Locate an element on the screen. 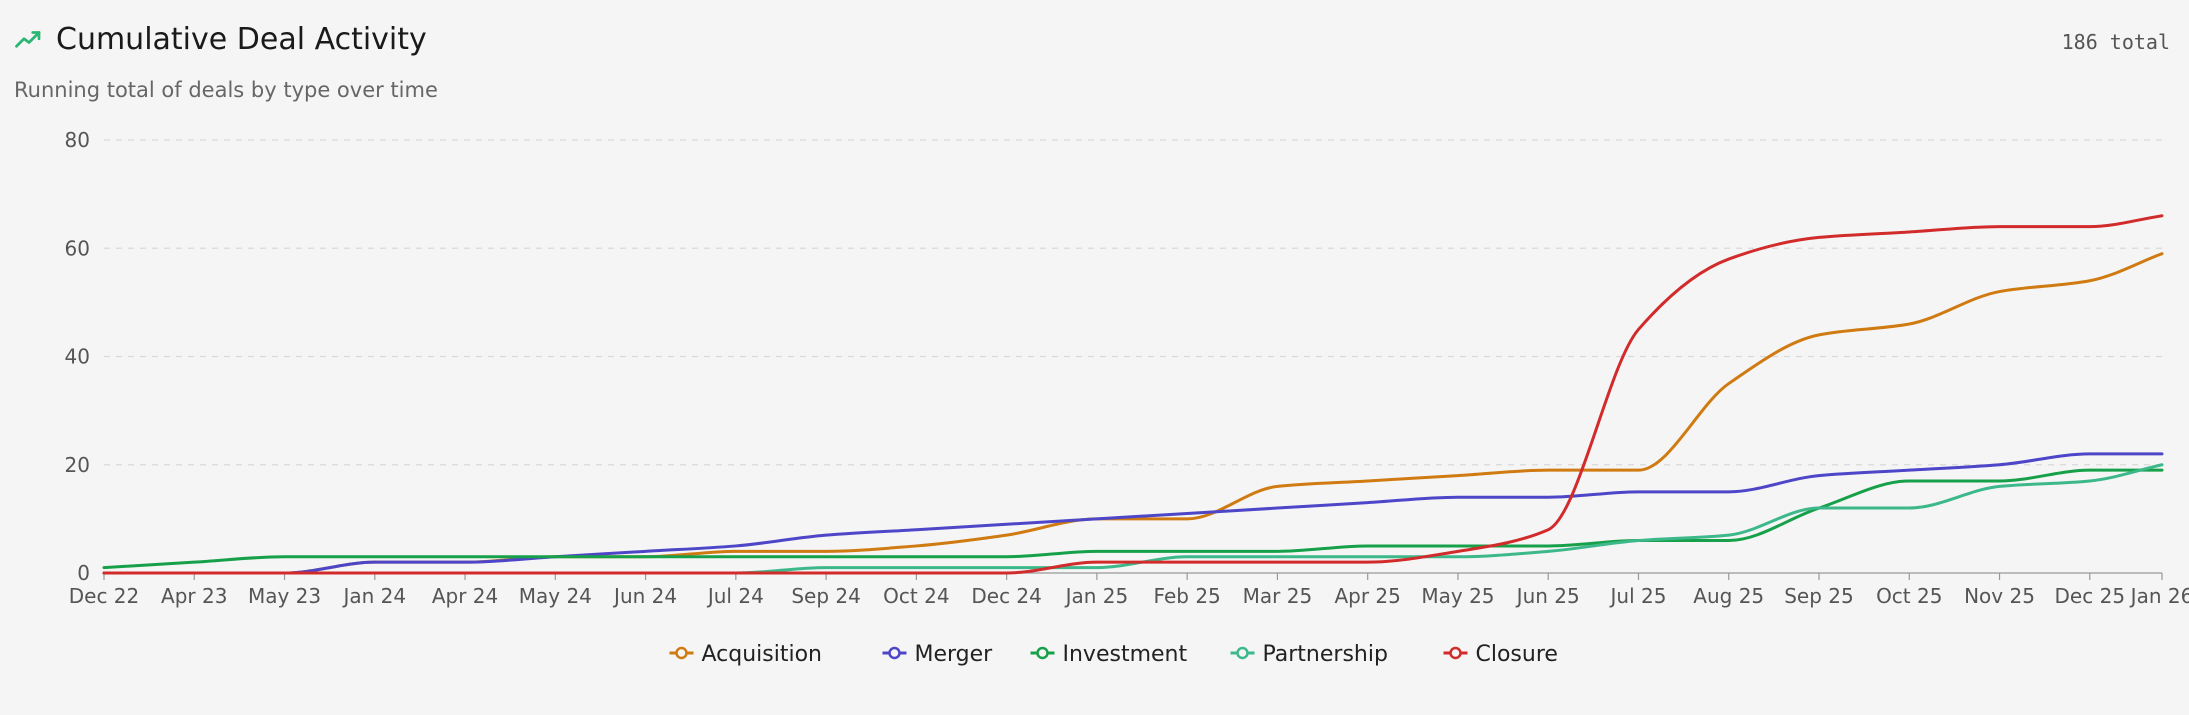 Image resolution: width=2189 pixels, height=715 pixels. x-tick-label: Jun 25 is located at coordinates (1547, 596).